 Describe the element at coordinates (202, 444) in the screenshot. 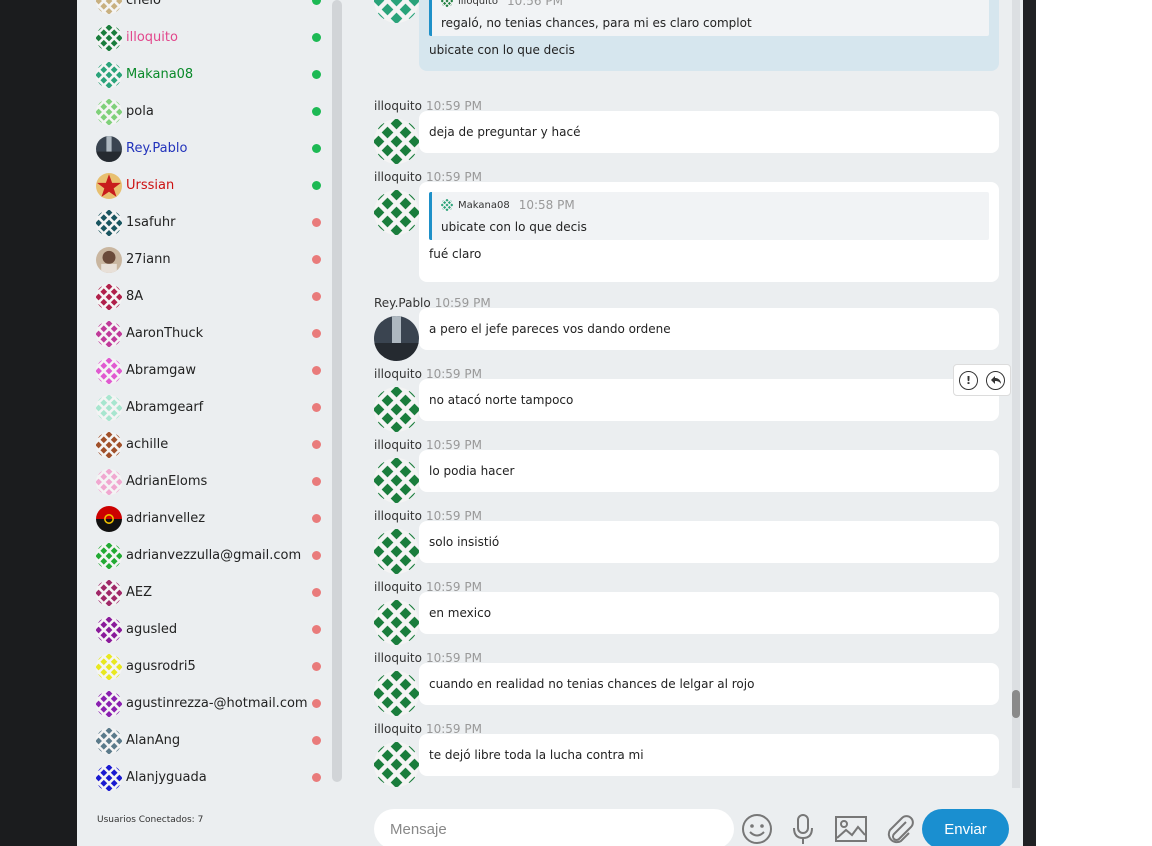

I see `sidebar-user-achille: achille` at that location.